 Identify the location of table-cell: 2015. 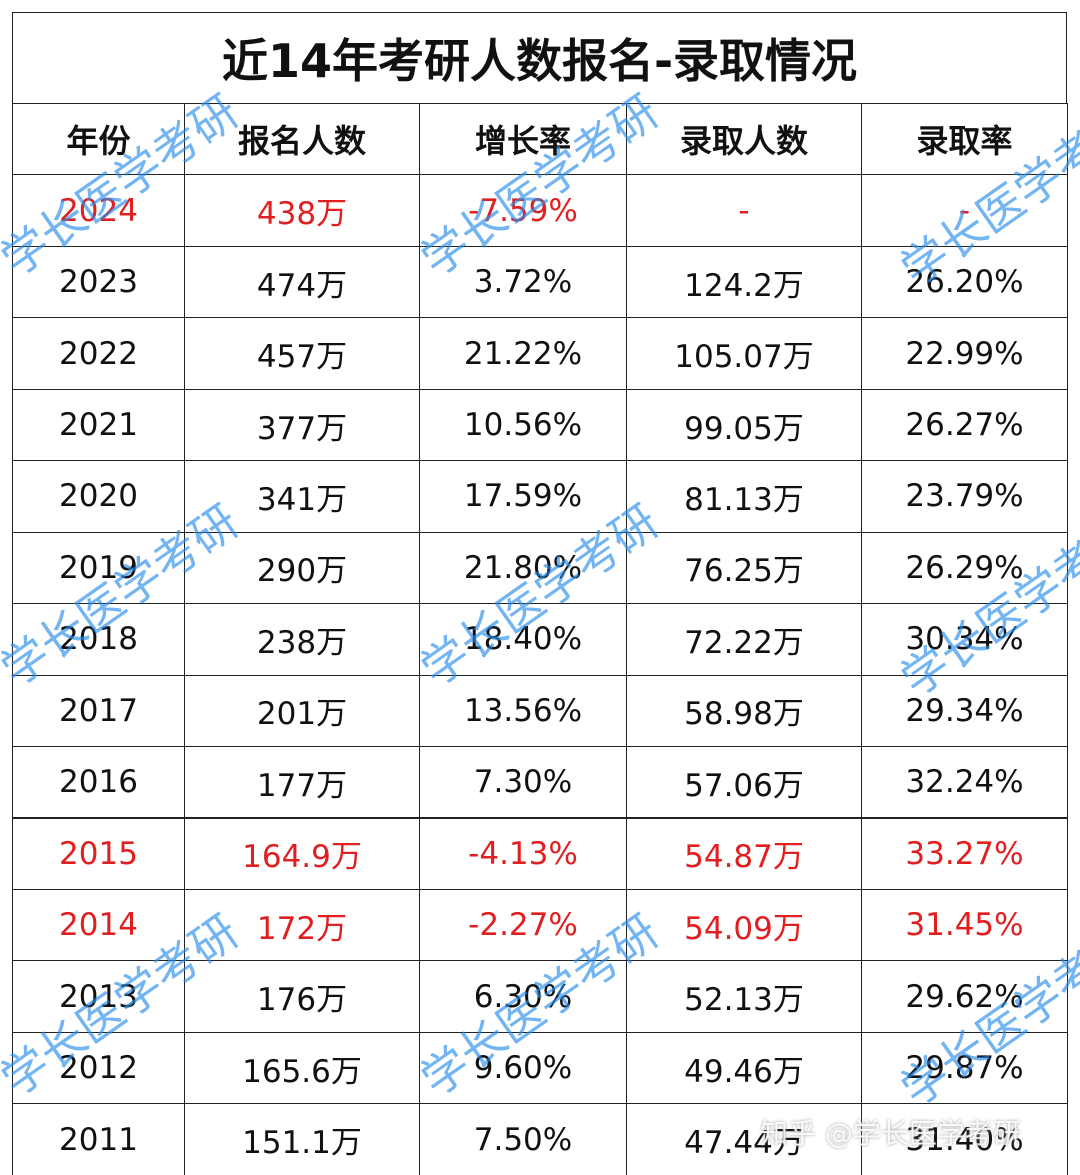
(98, 853).